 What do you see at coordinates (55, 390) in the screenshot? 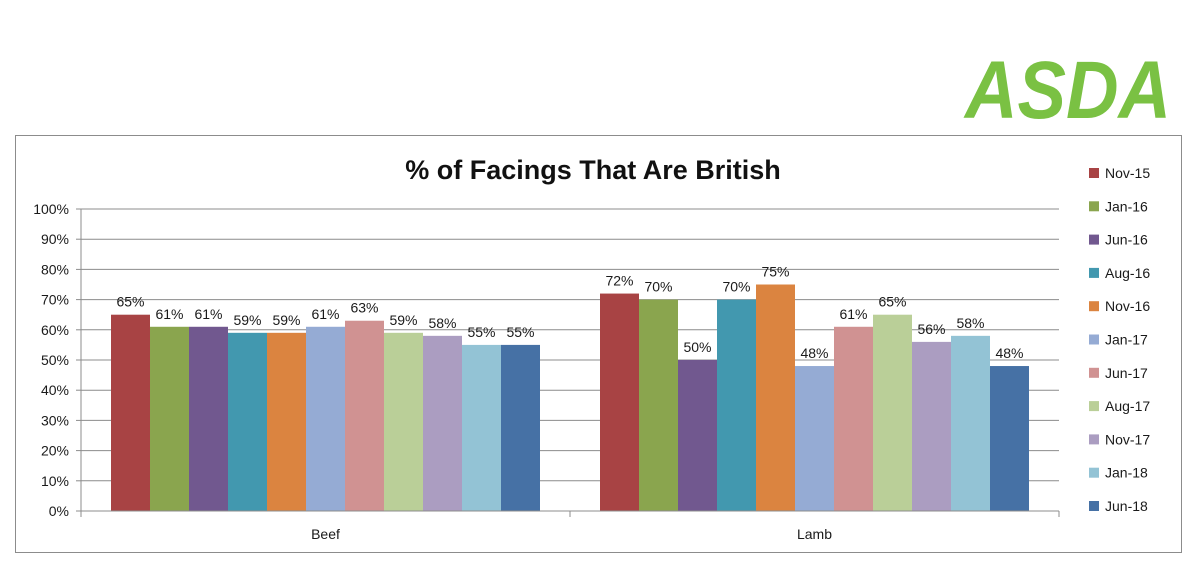
I see `y-tick-label: 40%` at bounding box center [55, 390].